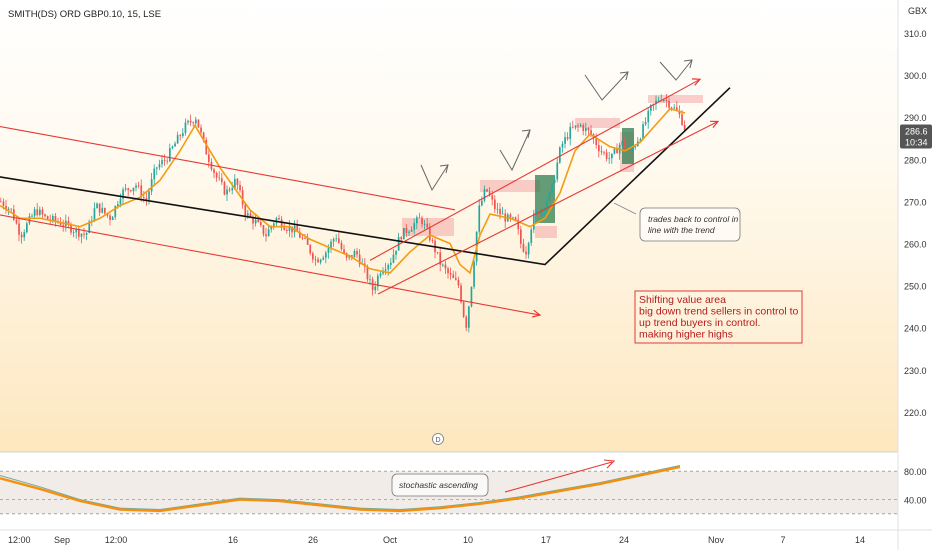  Describe the element at coordinates (915, 501) in the screenshot. I see `stoch-level-label: 40.00` at that location.